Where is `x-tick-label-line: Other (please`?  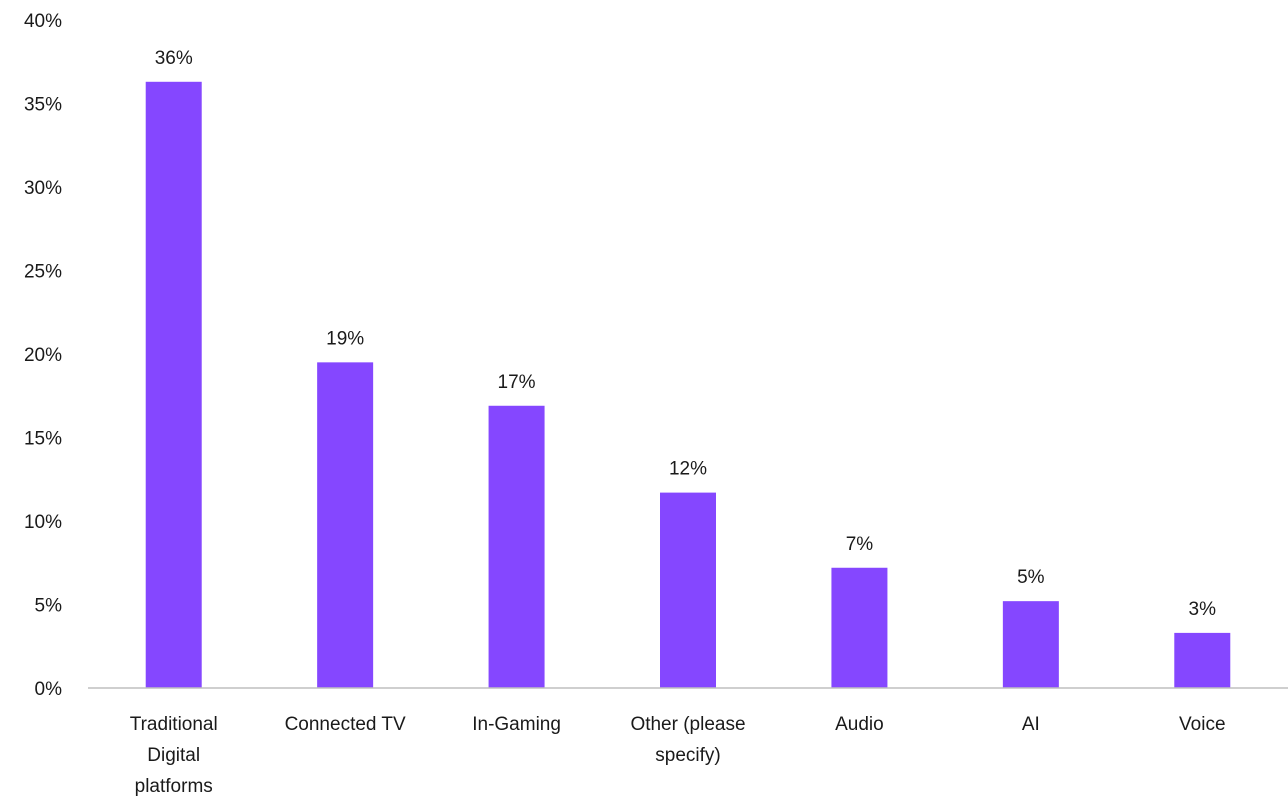
x-tick-label-line: Other (please is located at coordinates (687, 724).